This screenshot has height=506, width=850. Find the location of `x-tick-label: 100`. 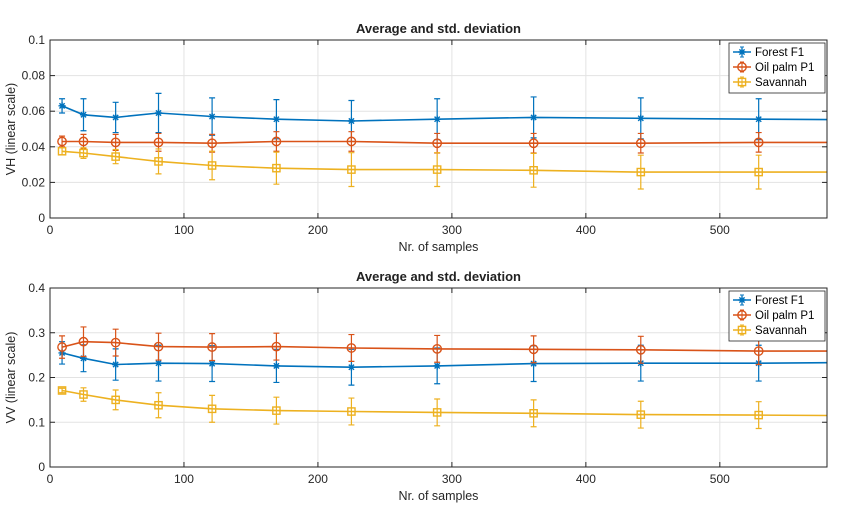

x-tick-label: 100 is located at coordinates (184, 230).